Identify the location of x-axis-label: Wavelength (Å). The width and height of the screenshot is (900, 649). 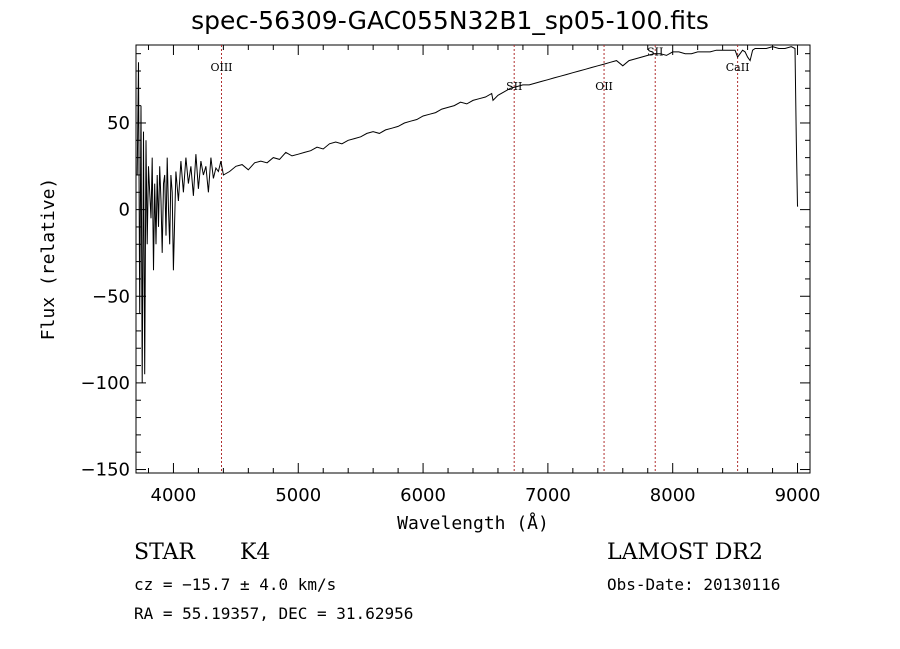
(473, 523).